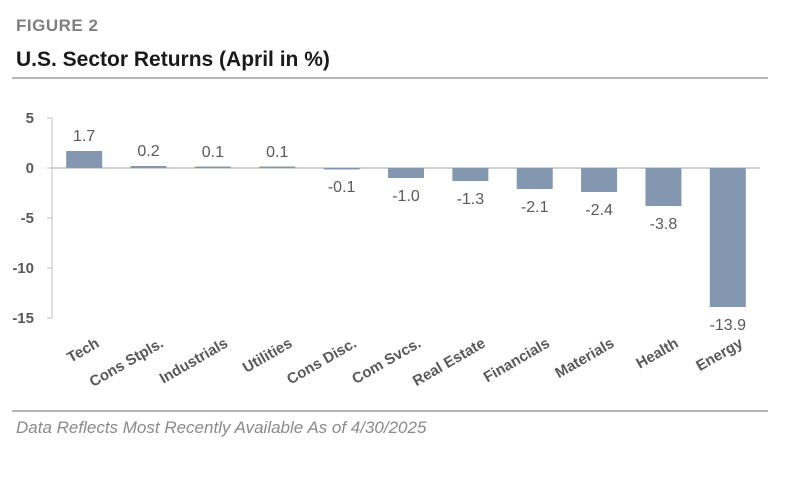 The image size is (791, 479). Describe the element at coordinates (599, 180) in the screenshot. I see `bar-materials` at that location.